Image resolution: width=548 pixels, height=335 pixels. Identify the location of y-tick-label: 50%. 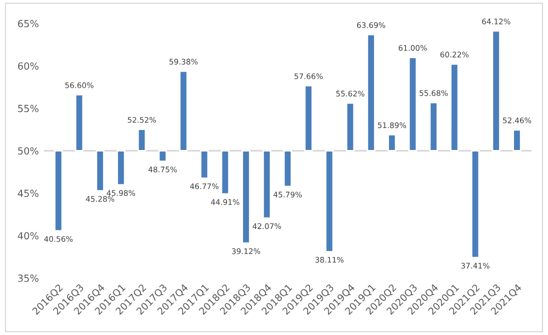
(28, 151).